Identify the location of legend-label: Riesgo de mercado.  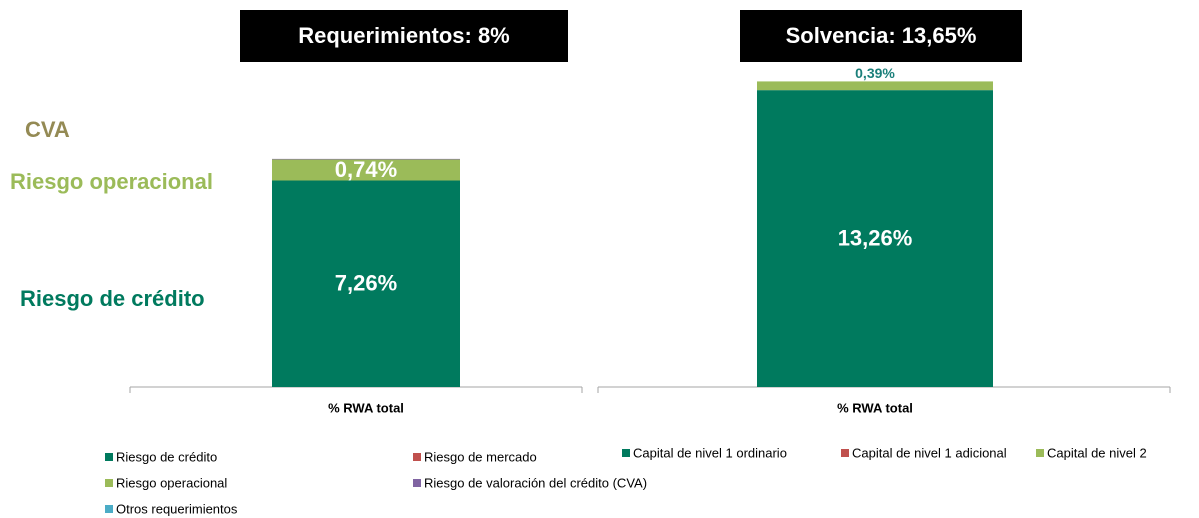
(480, 456).